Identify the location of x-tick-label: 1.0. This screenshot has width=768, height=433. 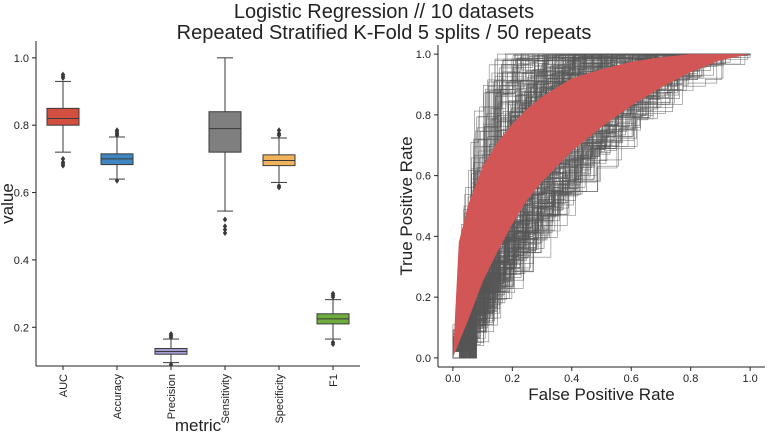
(749, 379).